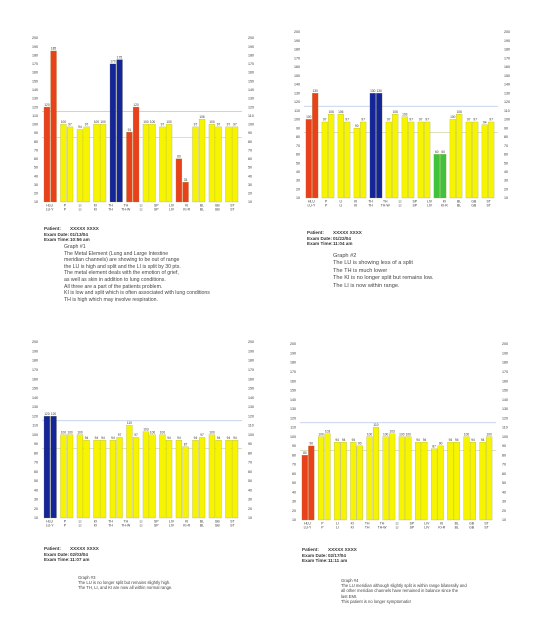 This screenshot has width=534, height=619. What do you see at coordinates (250, 518) in the screenshot?
I see `y-tick-label-right: 10` at bounding box center [250, 518].